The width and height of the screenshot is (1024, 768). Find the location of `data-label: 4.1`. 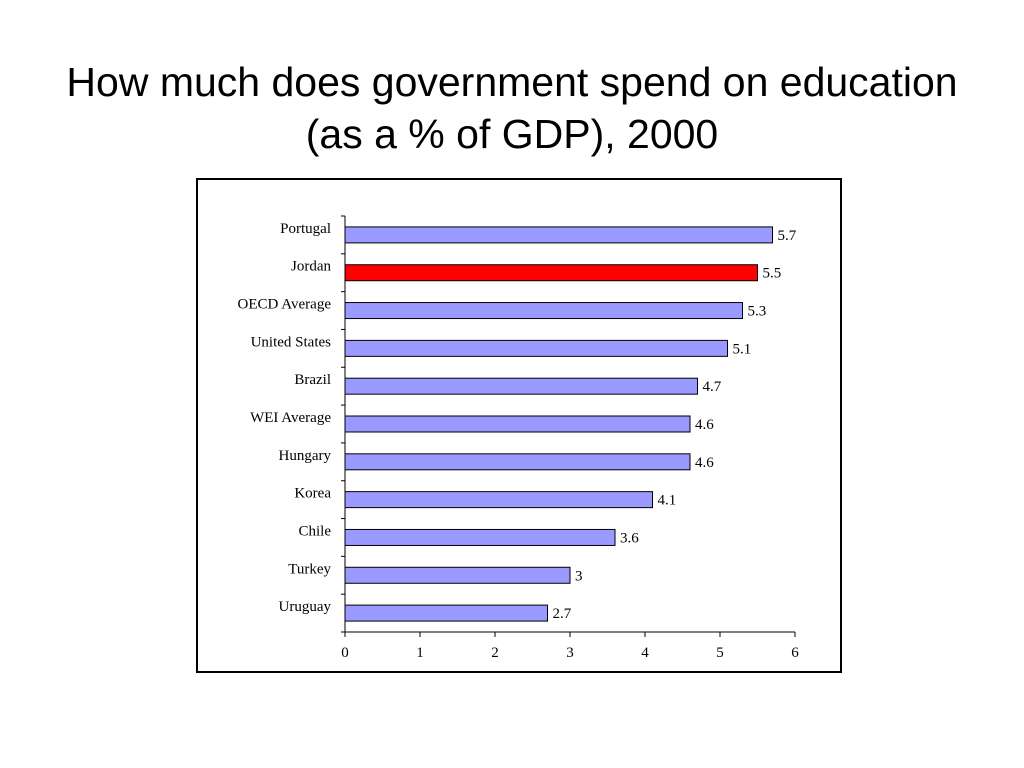

data-label: 4.1 is located at coordinates (667, 501).